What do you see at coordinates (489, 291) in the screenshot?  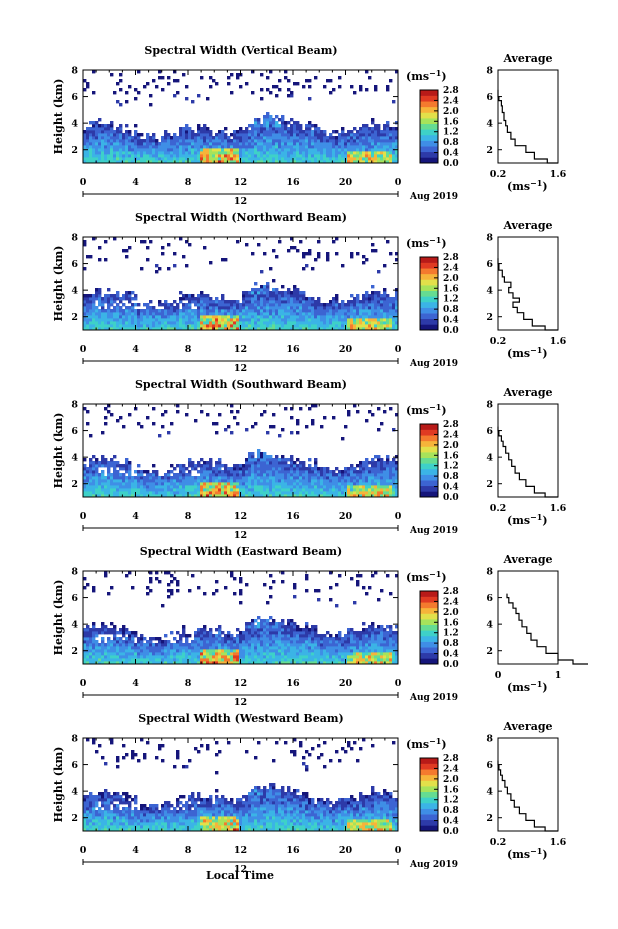 I see `profile-y-tick-label: 4` at bounding box center [489, 291].